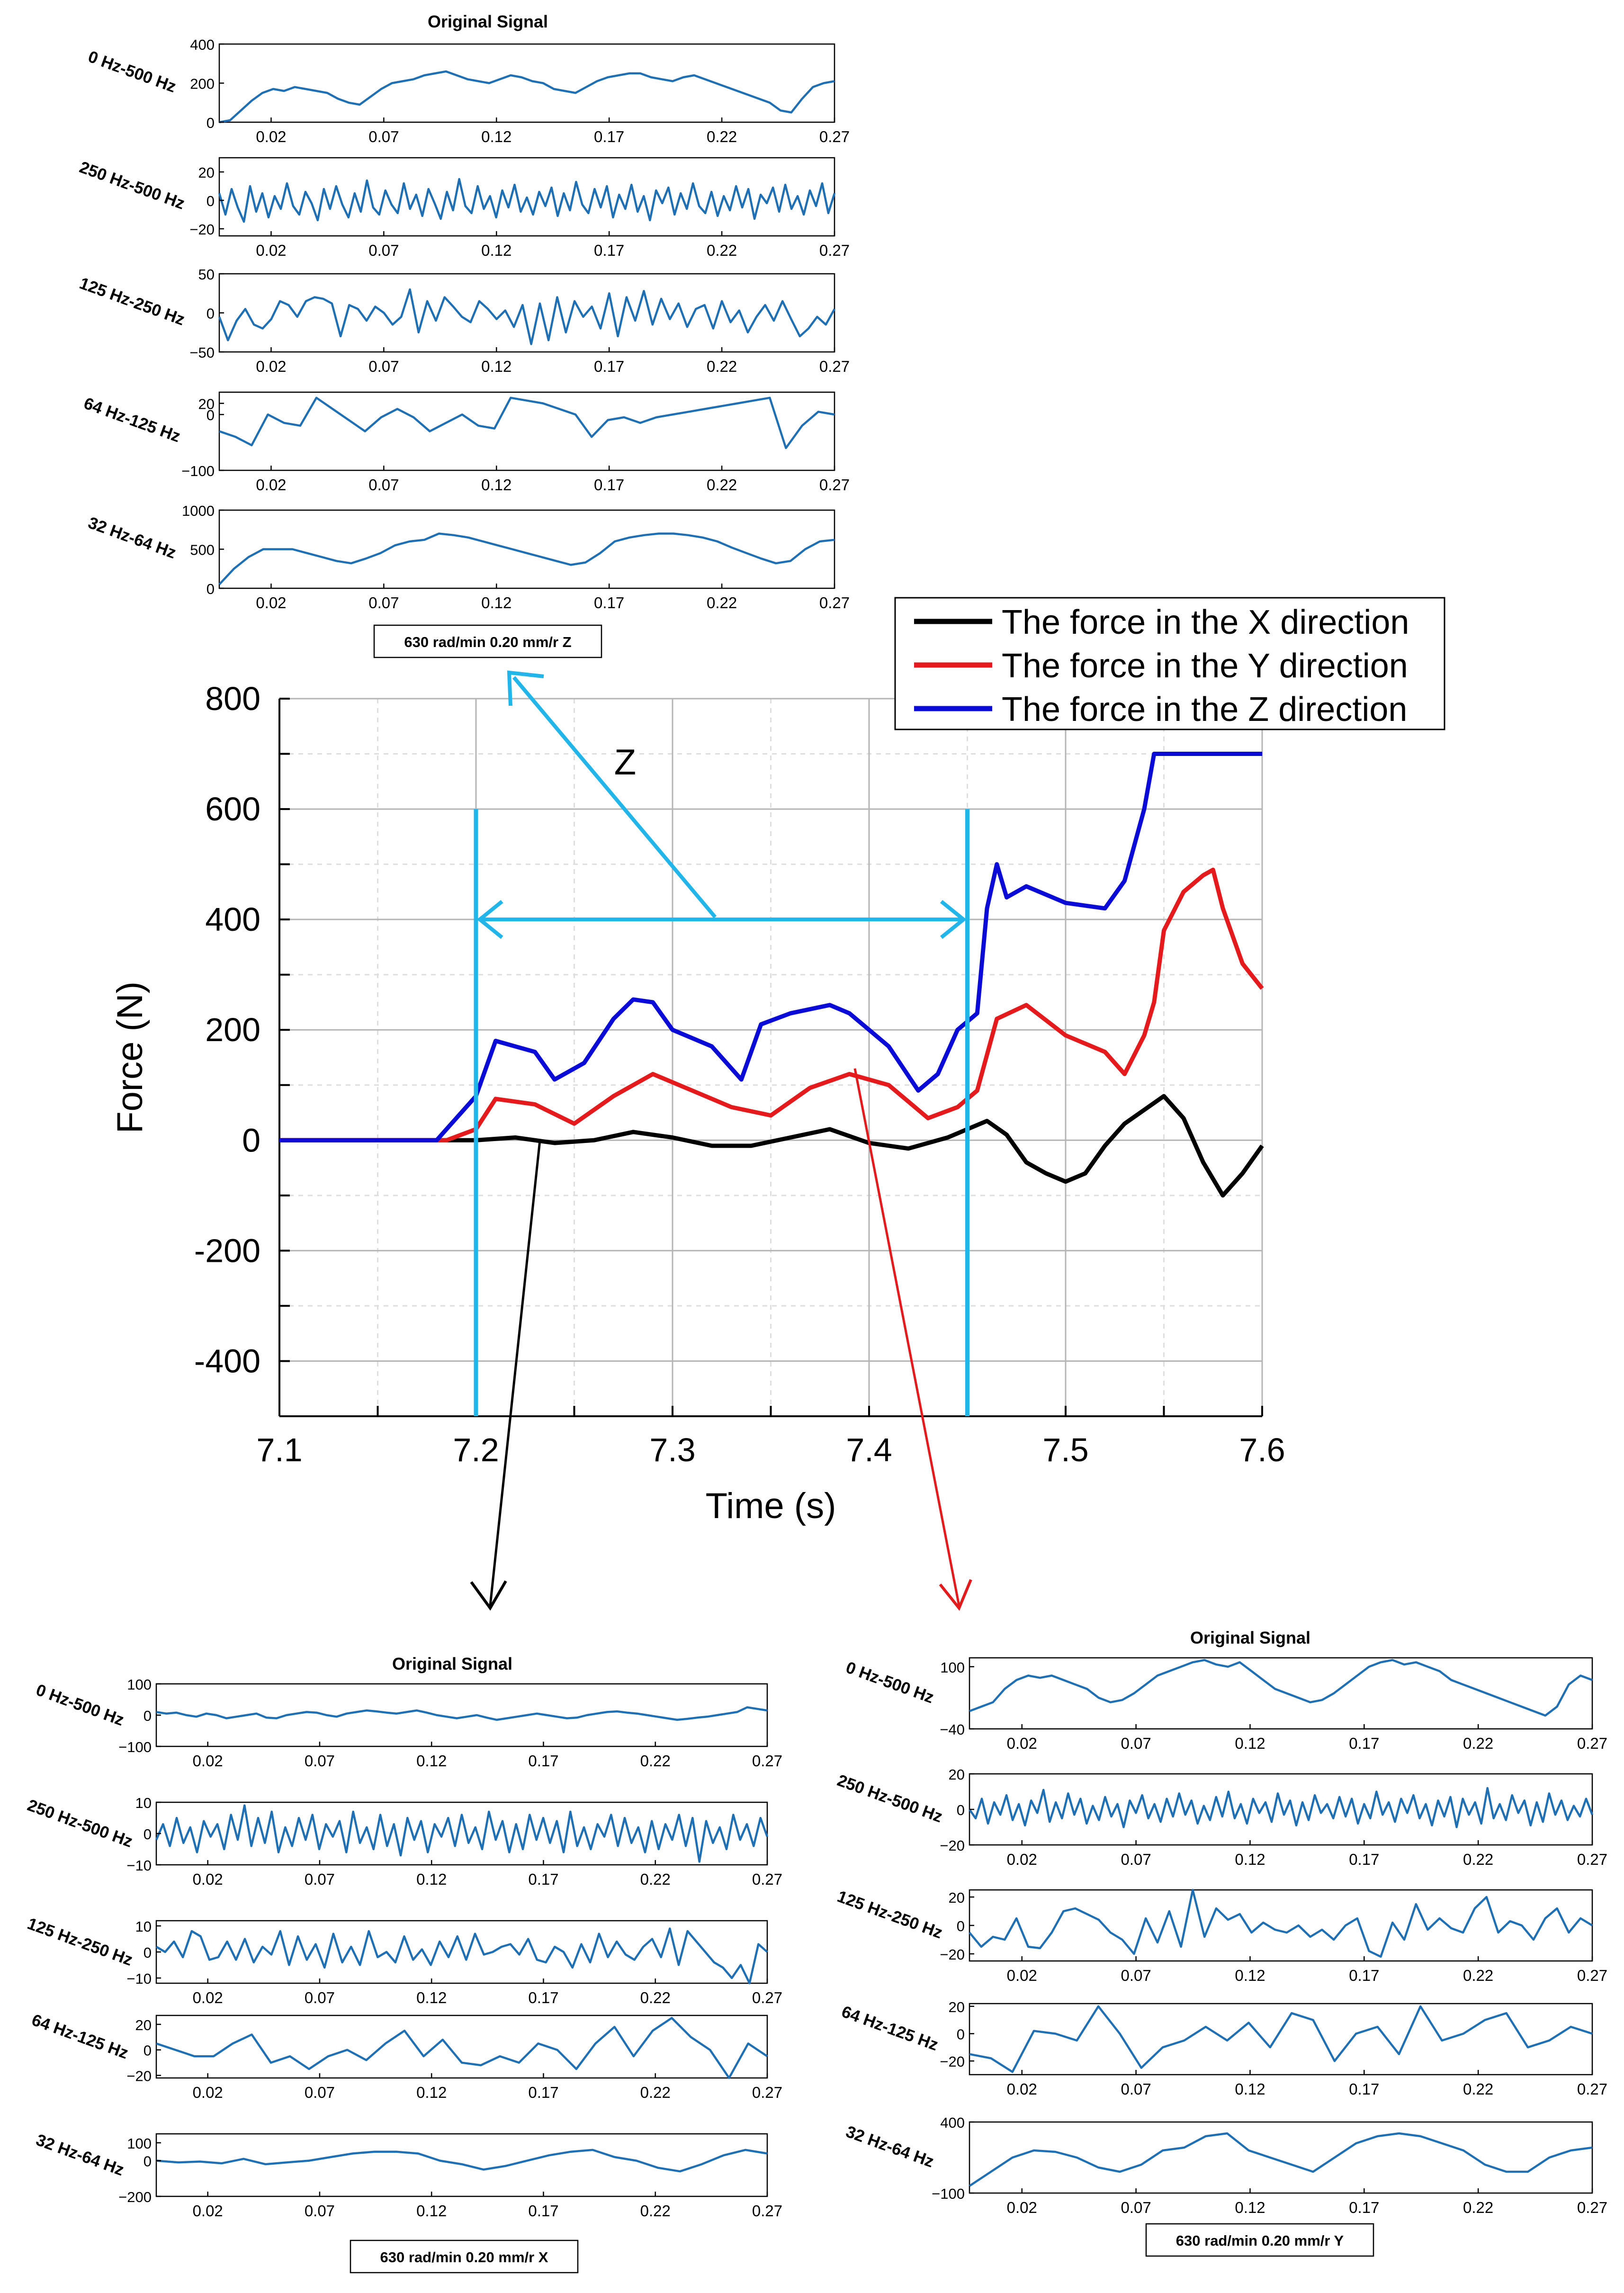 The height and width of the screenshot is (2293, 1624). Describe the element at coordinates (672, 1450) in the screenshot. I see `main-x-tick-label: 7.3` at that location.